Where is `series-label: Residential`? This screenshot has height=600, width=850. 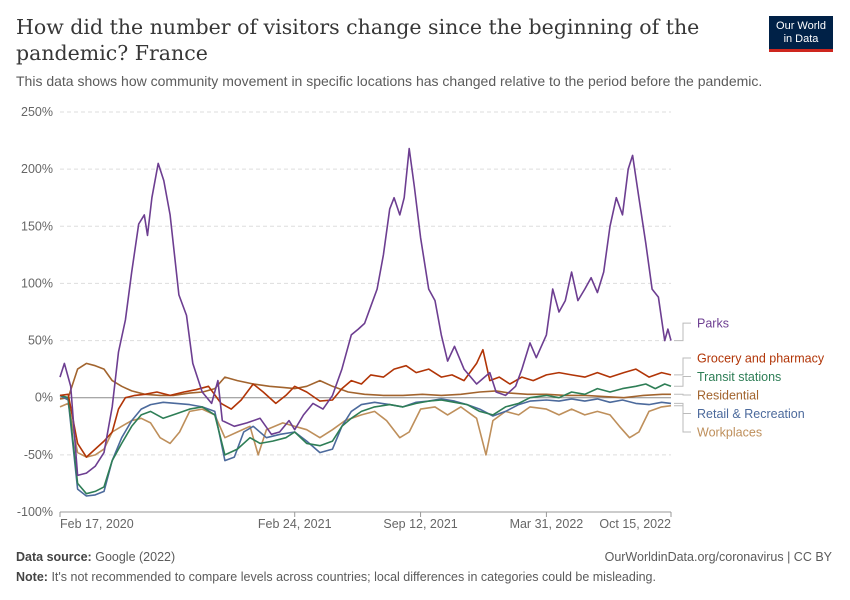
series-label: Residential is located at coordinates (728, 396).